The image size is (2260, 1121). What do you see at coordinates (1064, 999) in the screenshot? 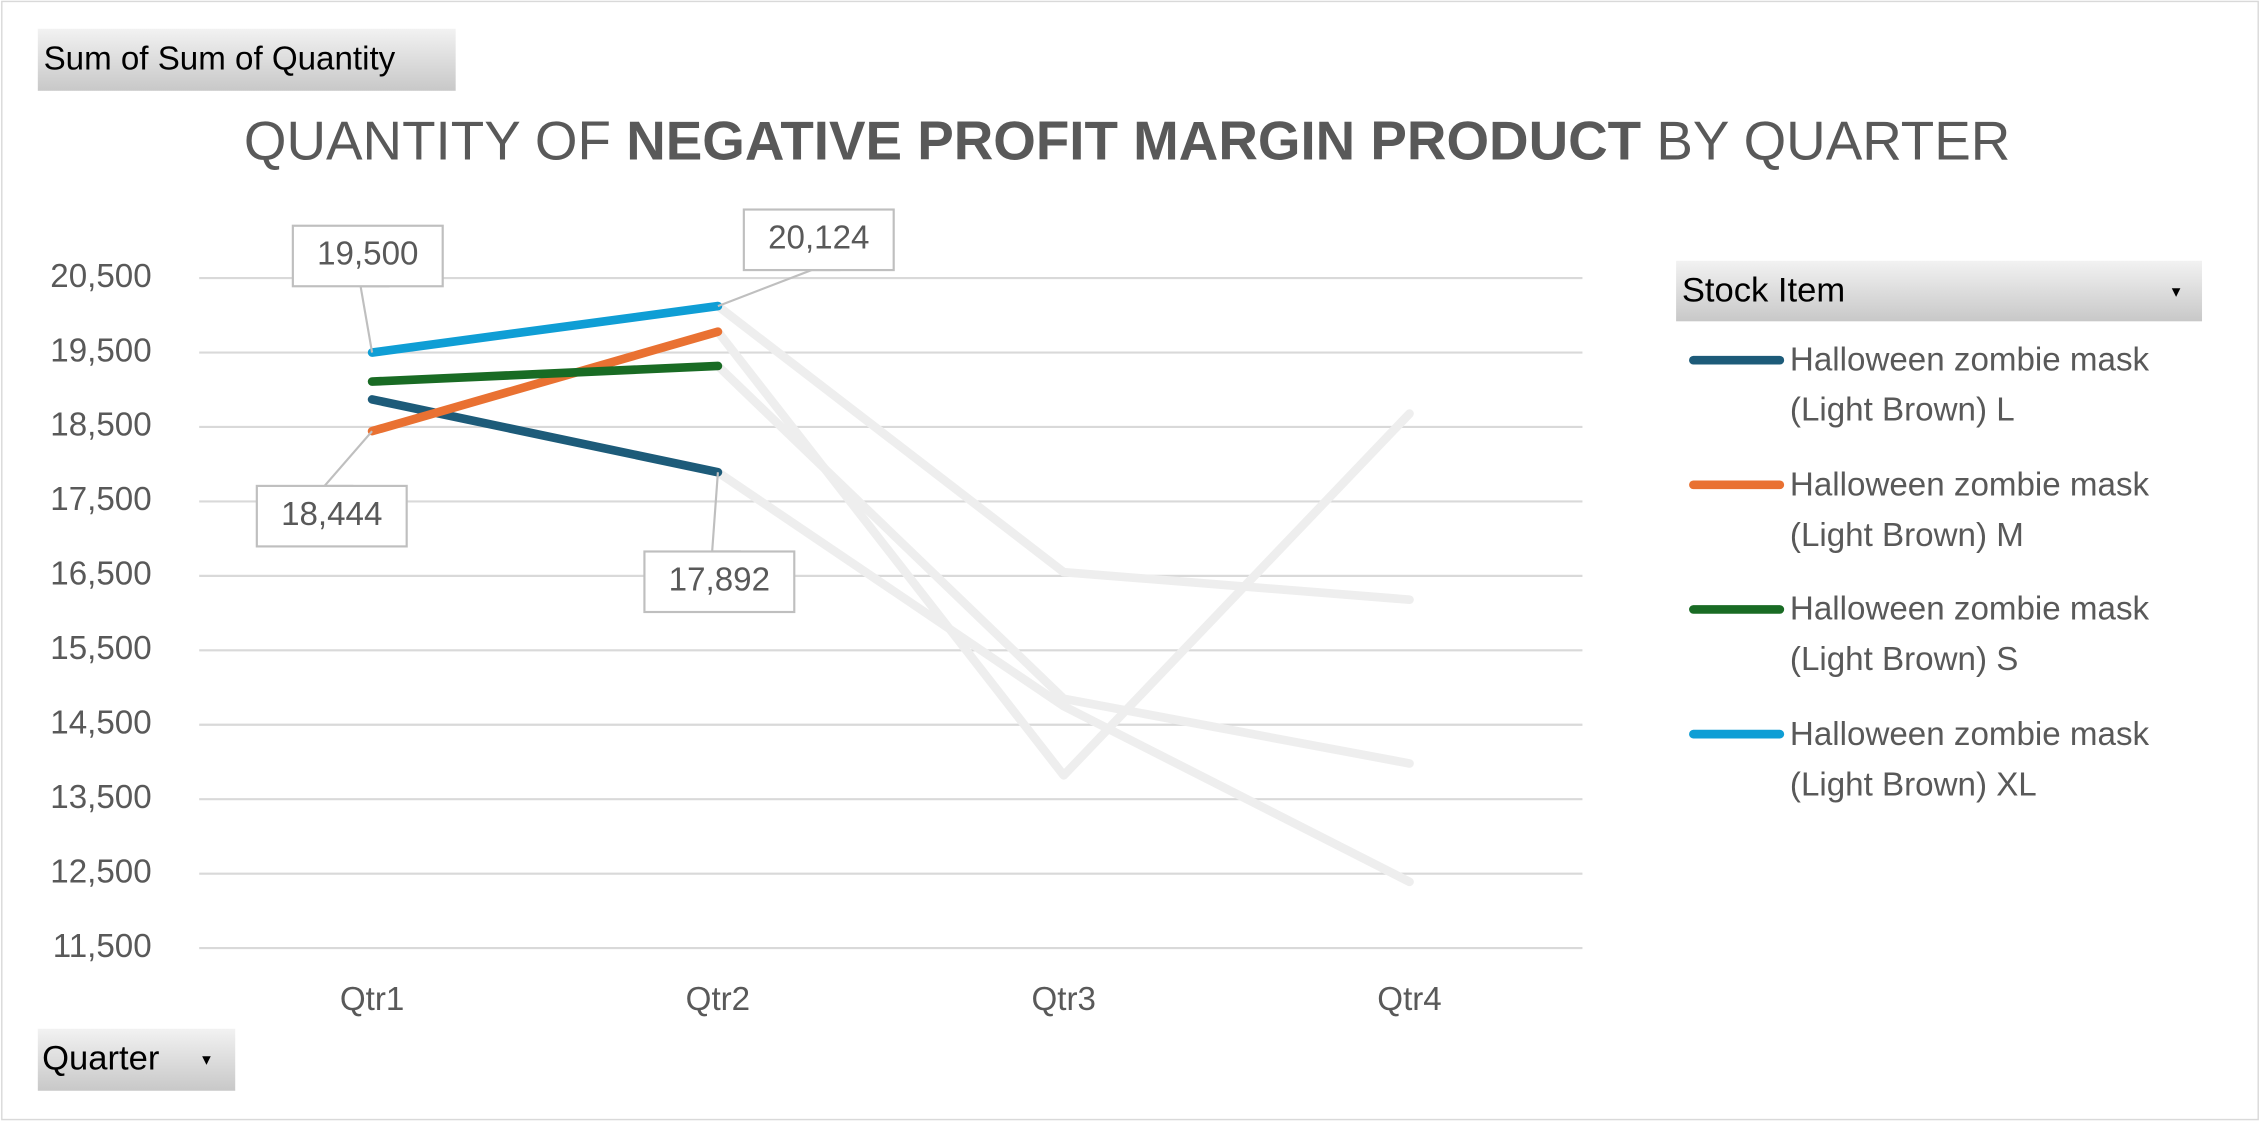
I see `x-tick-label: Qtr3` at bounding box center [1064, 999].